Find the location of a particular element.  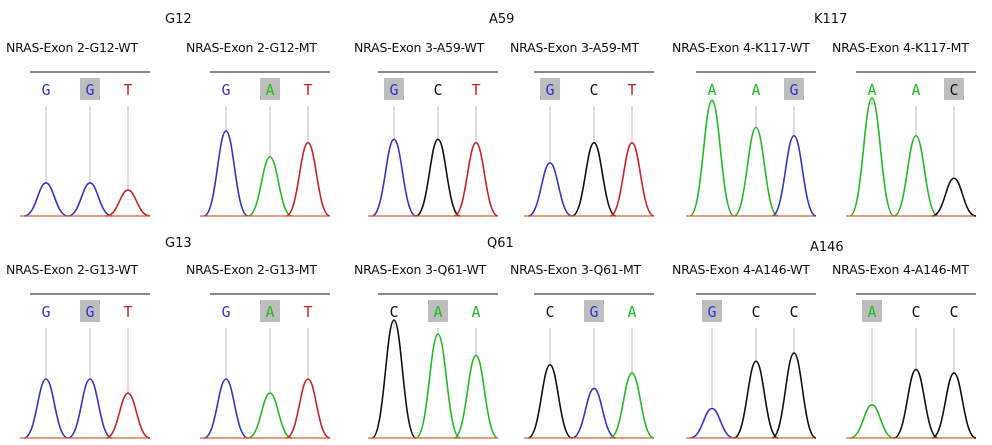

panel-title: NRAS-Exon 2-G12-MT is located at coordinates (251, 47).